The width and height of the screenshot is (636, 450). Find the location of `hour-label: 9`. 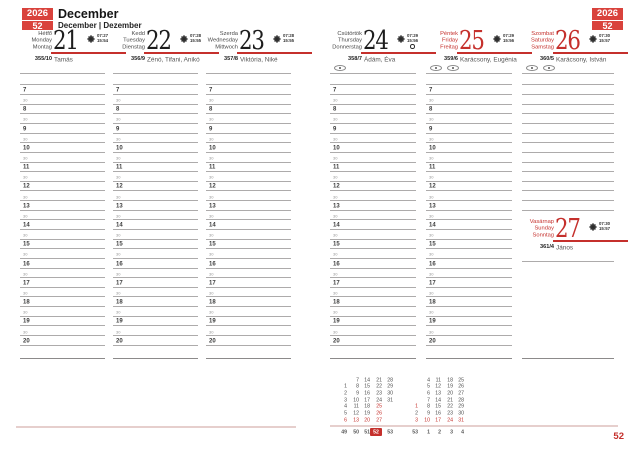

hour-label: 9 is located at coordinates (210, 128).